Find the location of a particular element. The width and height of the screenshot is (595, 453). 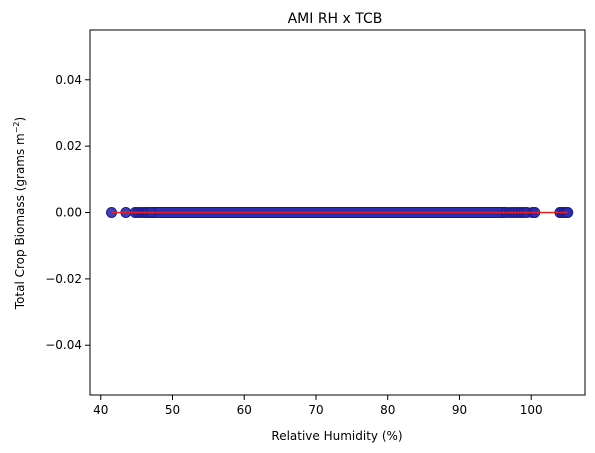

y-axis-label-close: ) is located at coordinates (20, 119).